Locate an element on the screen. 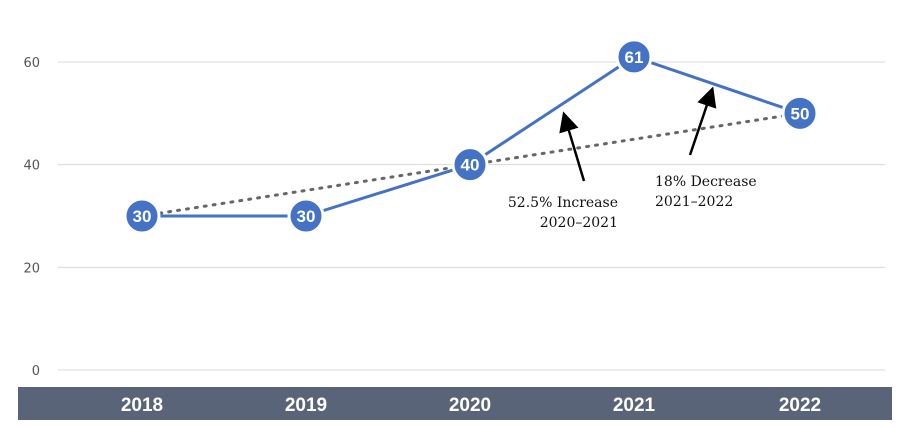 The height and width of the screenshot is (427, 910). x-tick-label: 2018 is located at coordinates (142, 405).